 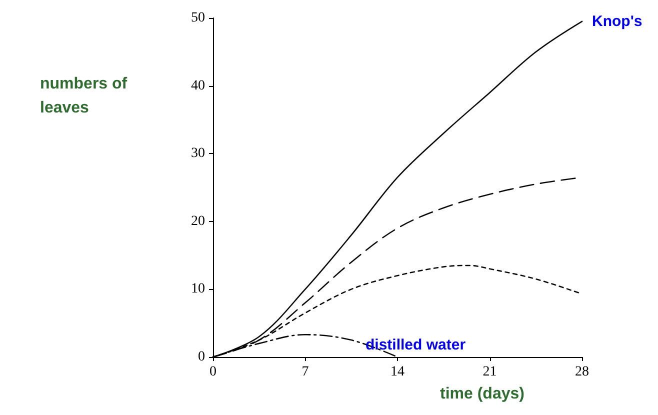 I want to click on x-tick-label: 7, so click(x=305, y=372).